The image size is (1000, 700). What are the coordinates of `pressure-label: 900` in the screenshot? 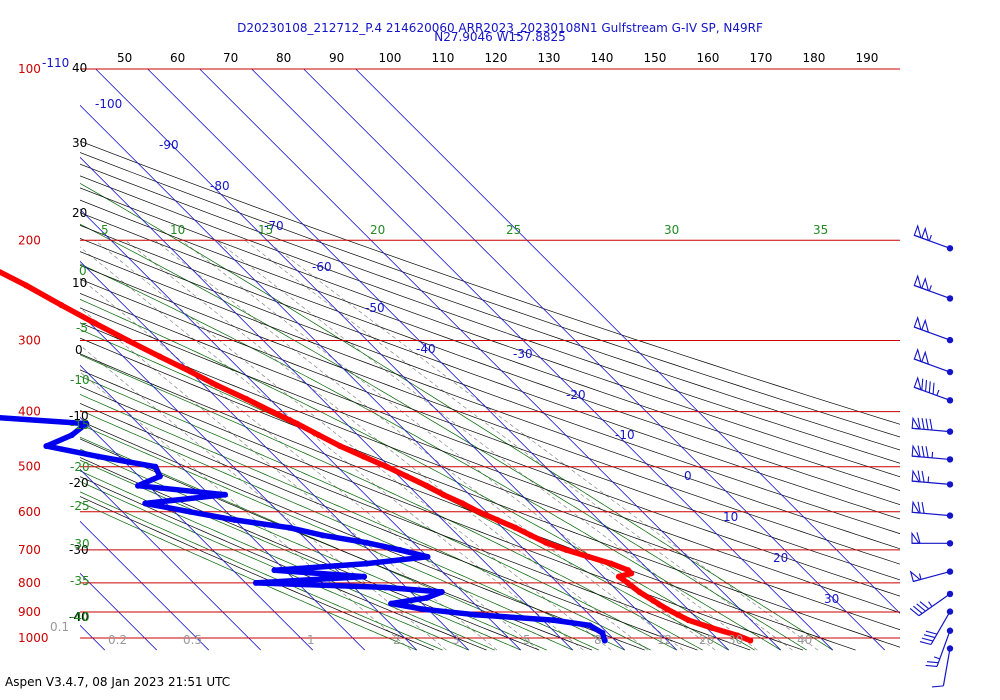 It's located at (29, 612).